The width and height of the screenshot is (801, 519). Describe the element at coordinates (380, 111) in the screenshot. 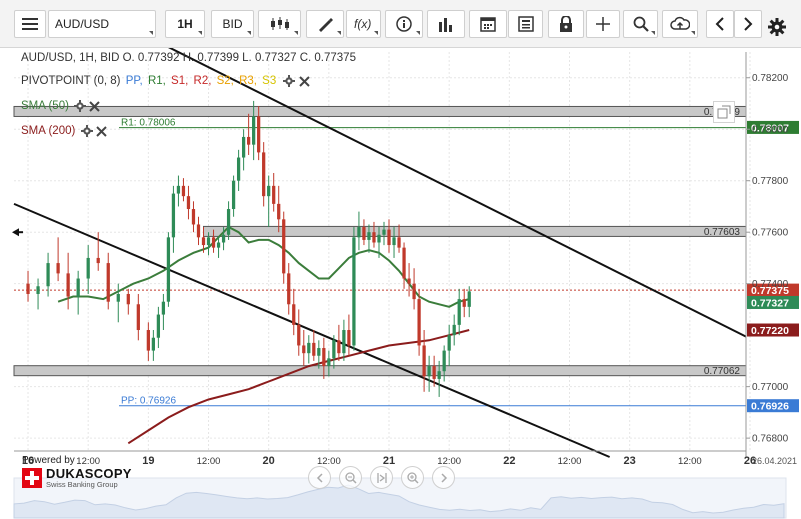

I see `resistance-band` at that location.